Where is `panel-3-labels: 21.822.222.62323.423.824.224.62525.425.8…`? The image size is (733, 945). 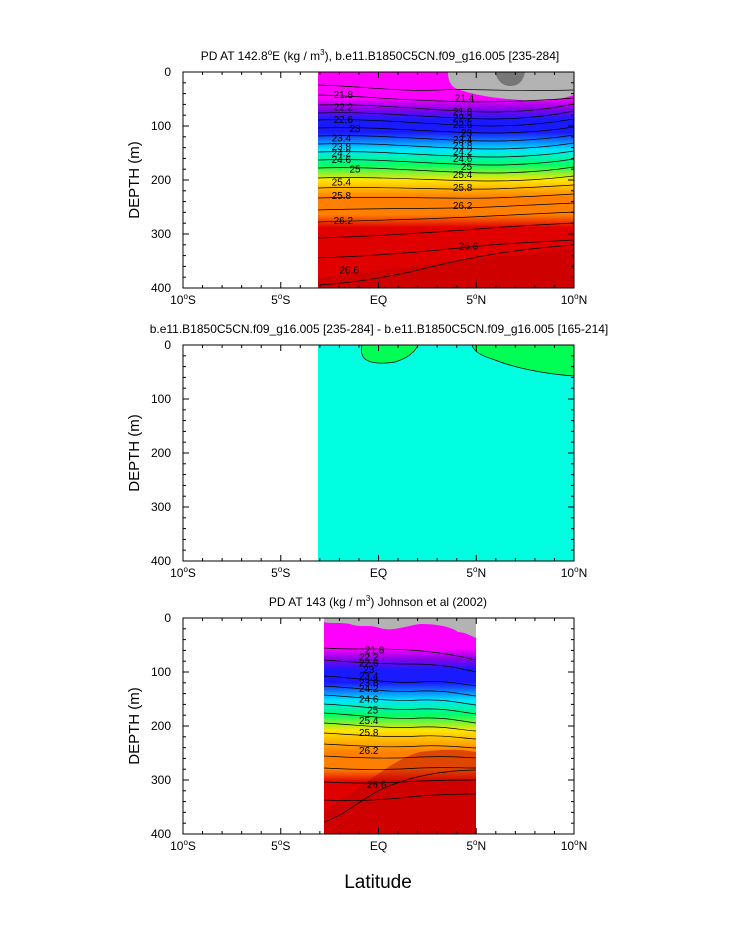
panel-3-labels: 21.822.222.62323.423.824.224.62525.425.8… is located at coordinates (373, 717).